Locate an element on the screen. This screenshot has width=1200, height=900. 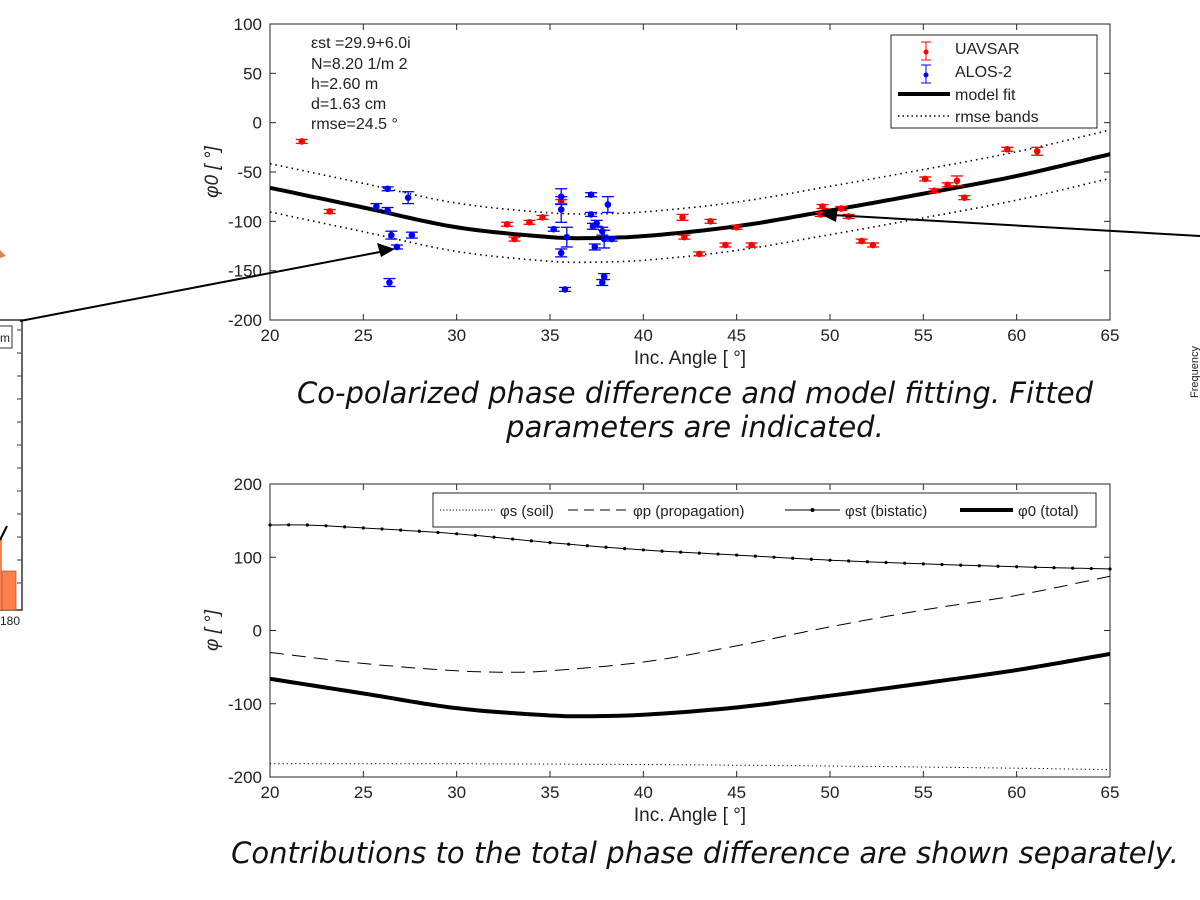
series-dotted-line is located at coordinates (690, 767).